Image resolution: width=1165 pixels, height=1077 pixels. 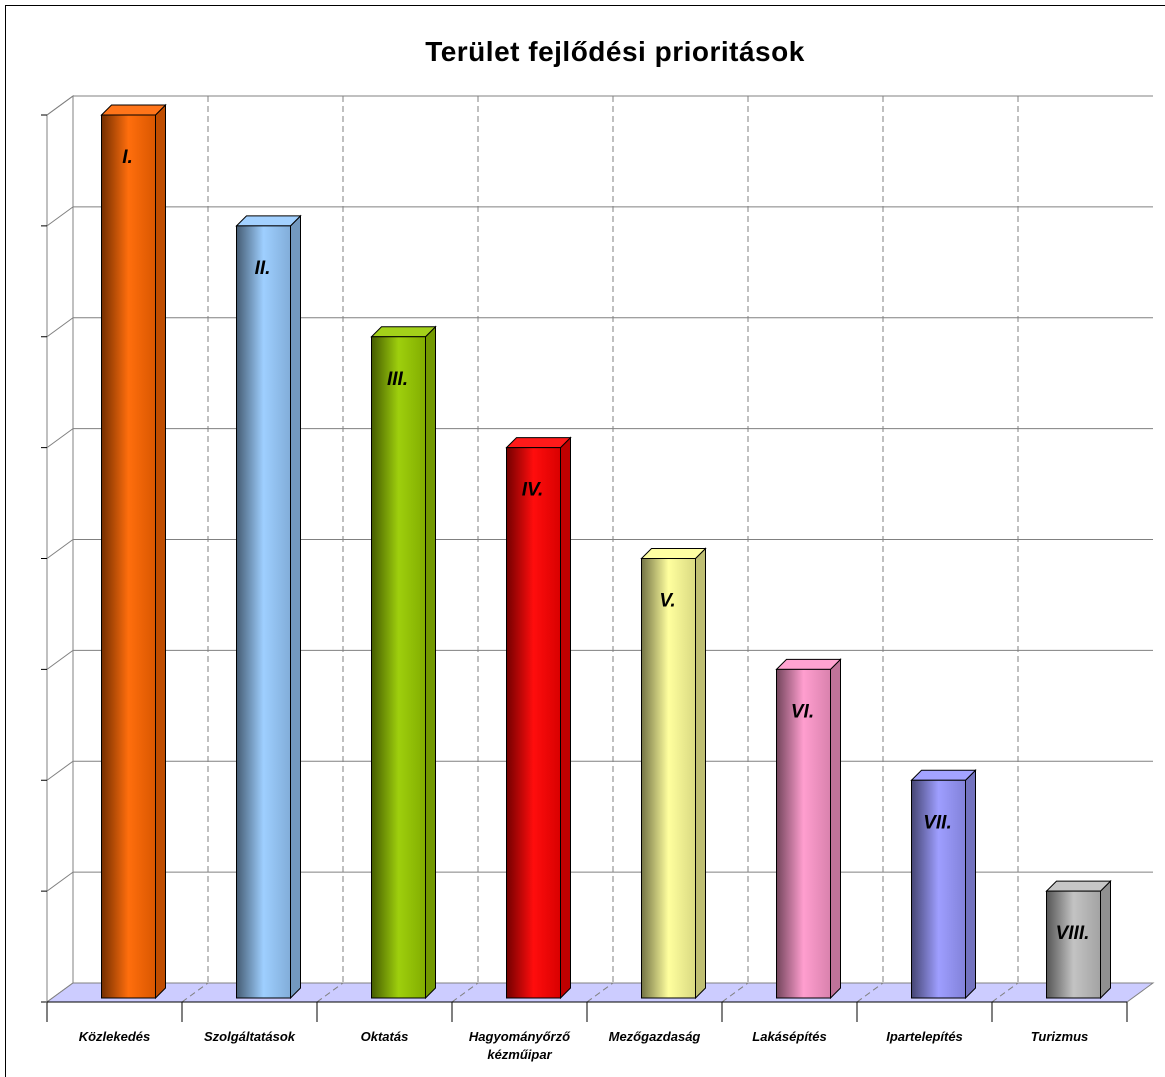 I want to click on bar-8: VIII., so click(x=1078, y=939).